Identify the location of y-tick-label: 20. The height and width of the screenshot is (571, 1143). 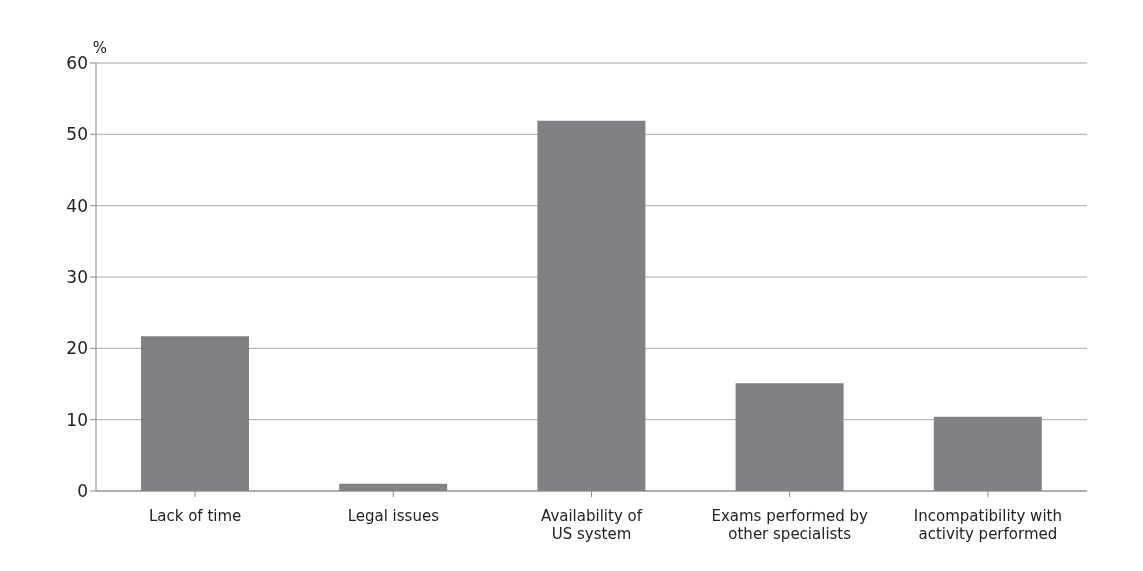
(77, 348).